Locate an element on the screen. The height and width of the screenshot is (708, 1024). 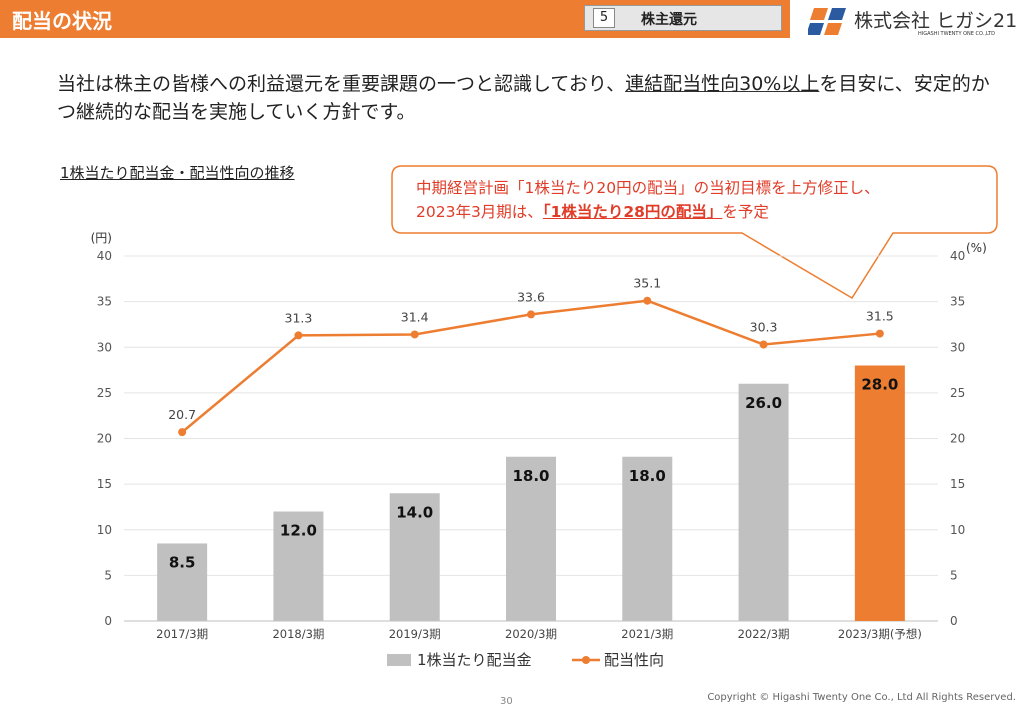
chart-title: 1株当たり配当金・配当性向の推移 is located at coordinates (177, 173).